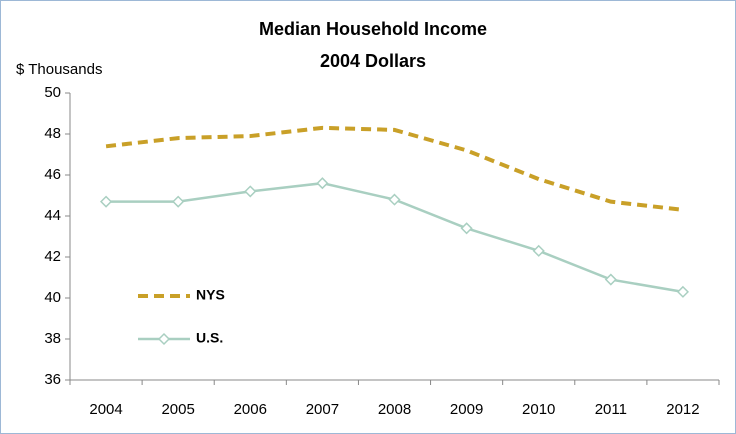 The image size is (736, 434). What do you see at coordinates (164, 339) in the screenshot?
I see `legend-marker` at bounding box center [164, 339].